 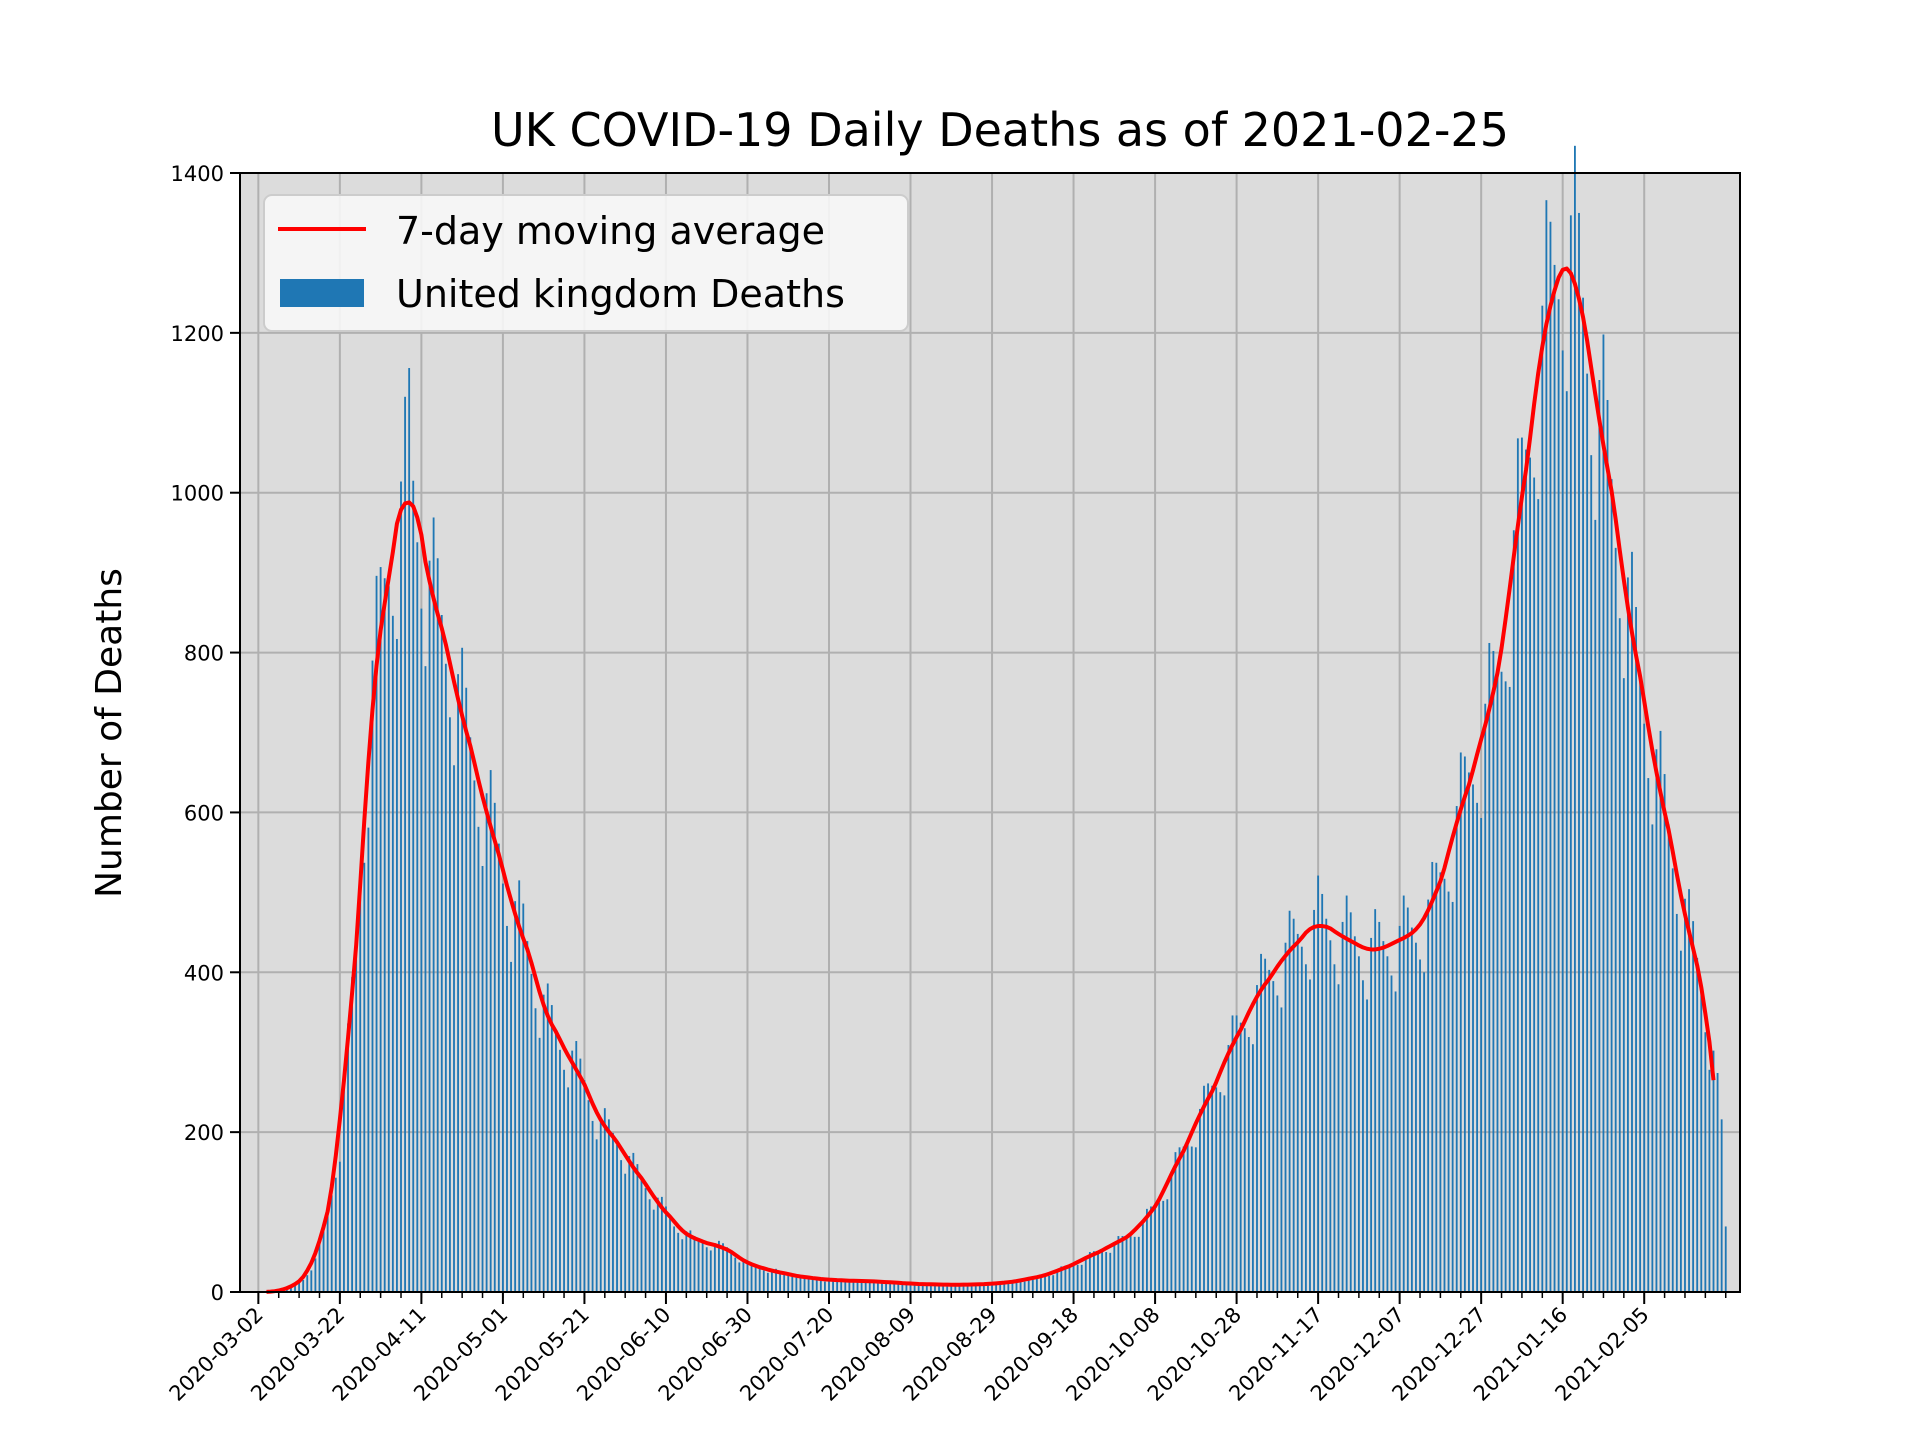 I want to click on y-tick-label: 600, so click(x=204, y=813).